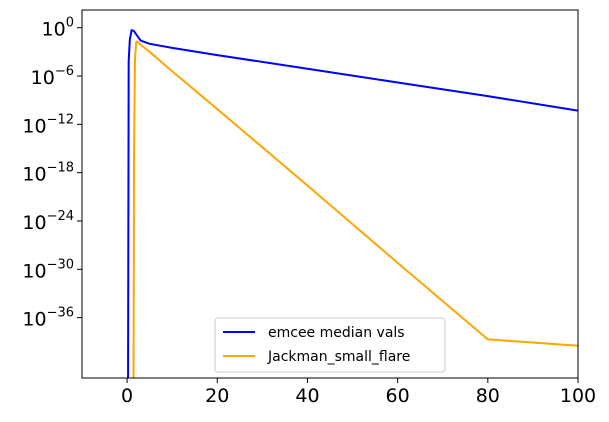  Describe the element at coordinates (48, 221) in the screenshot. I see `y-tick-label: 10⁻²⁴` at that location.